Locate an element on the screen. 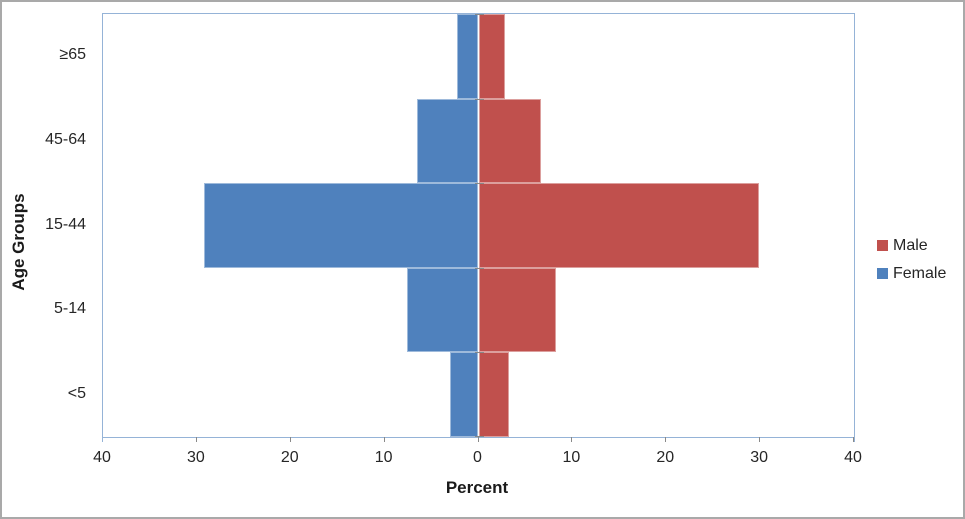 Image resolution: width=965 pixels, height=519 pixels. y-tick-label-45-64: 45-64 is located at coordinates (65, 139).